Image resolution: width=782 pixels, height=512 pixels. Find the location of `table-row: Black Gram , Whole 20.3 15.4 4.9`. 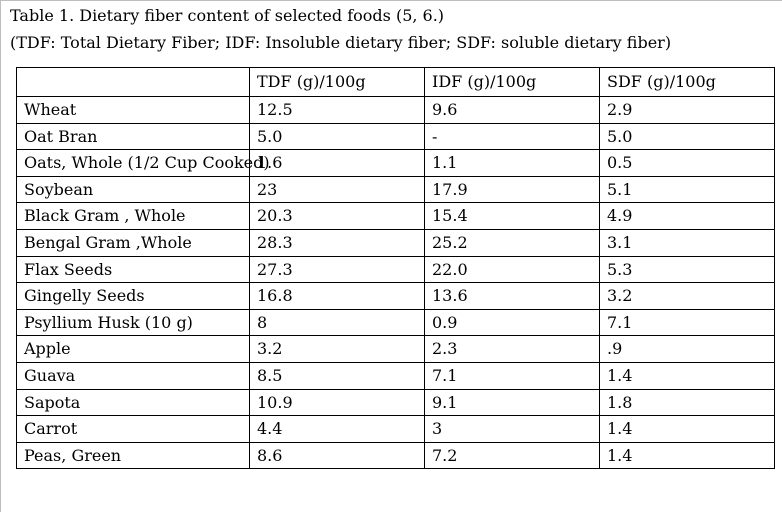

table-row: Black Gram , Whole 20.3 15.4 4.9 is located at coordinates (395, 216).